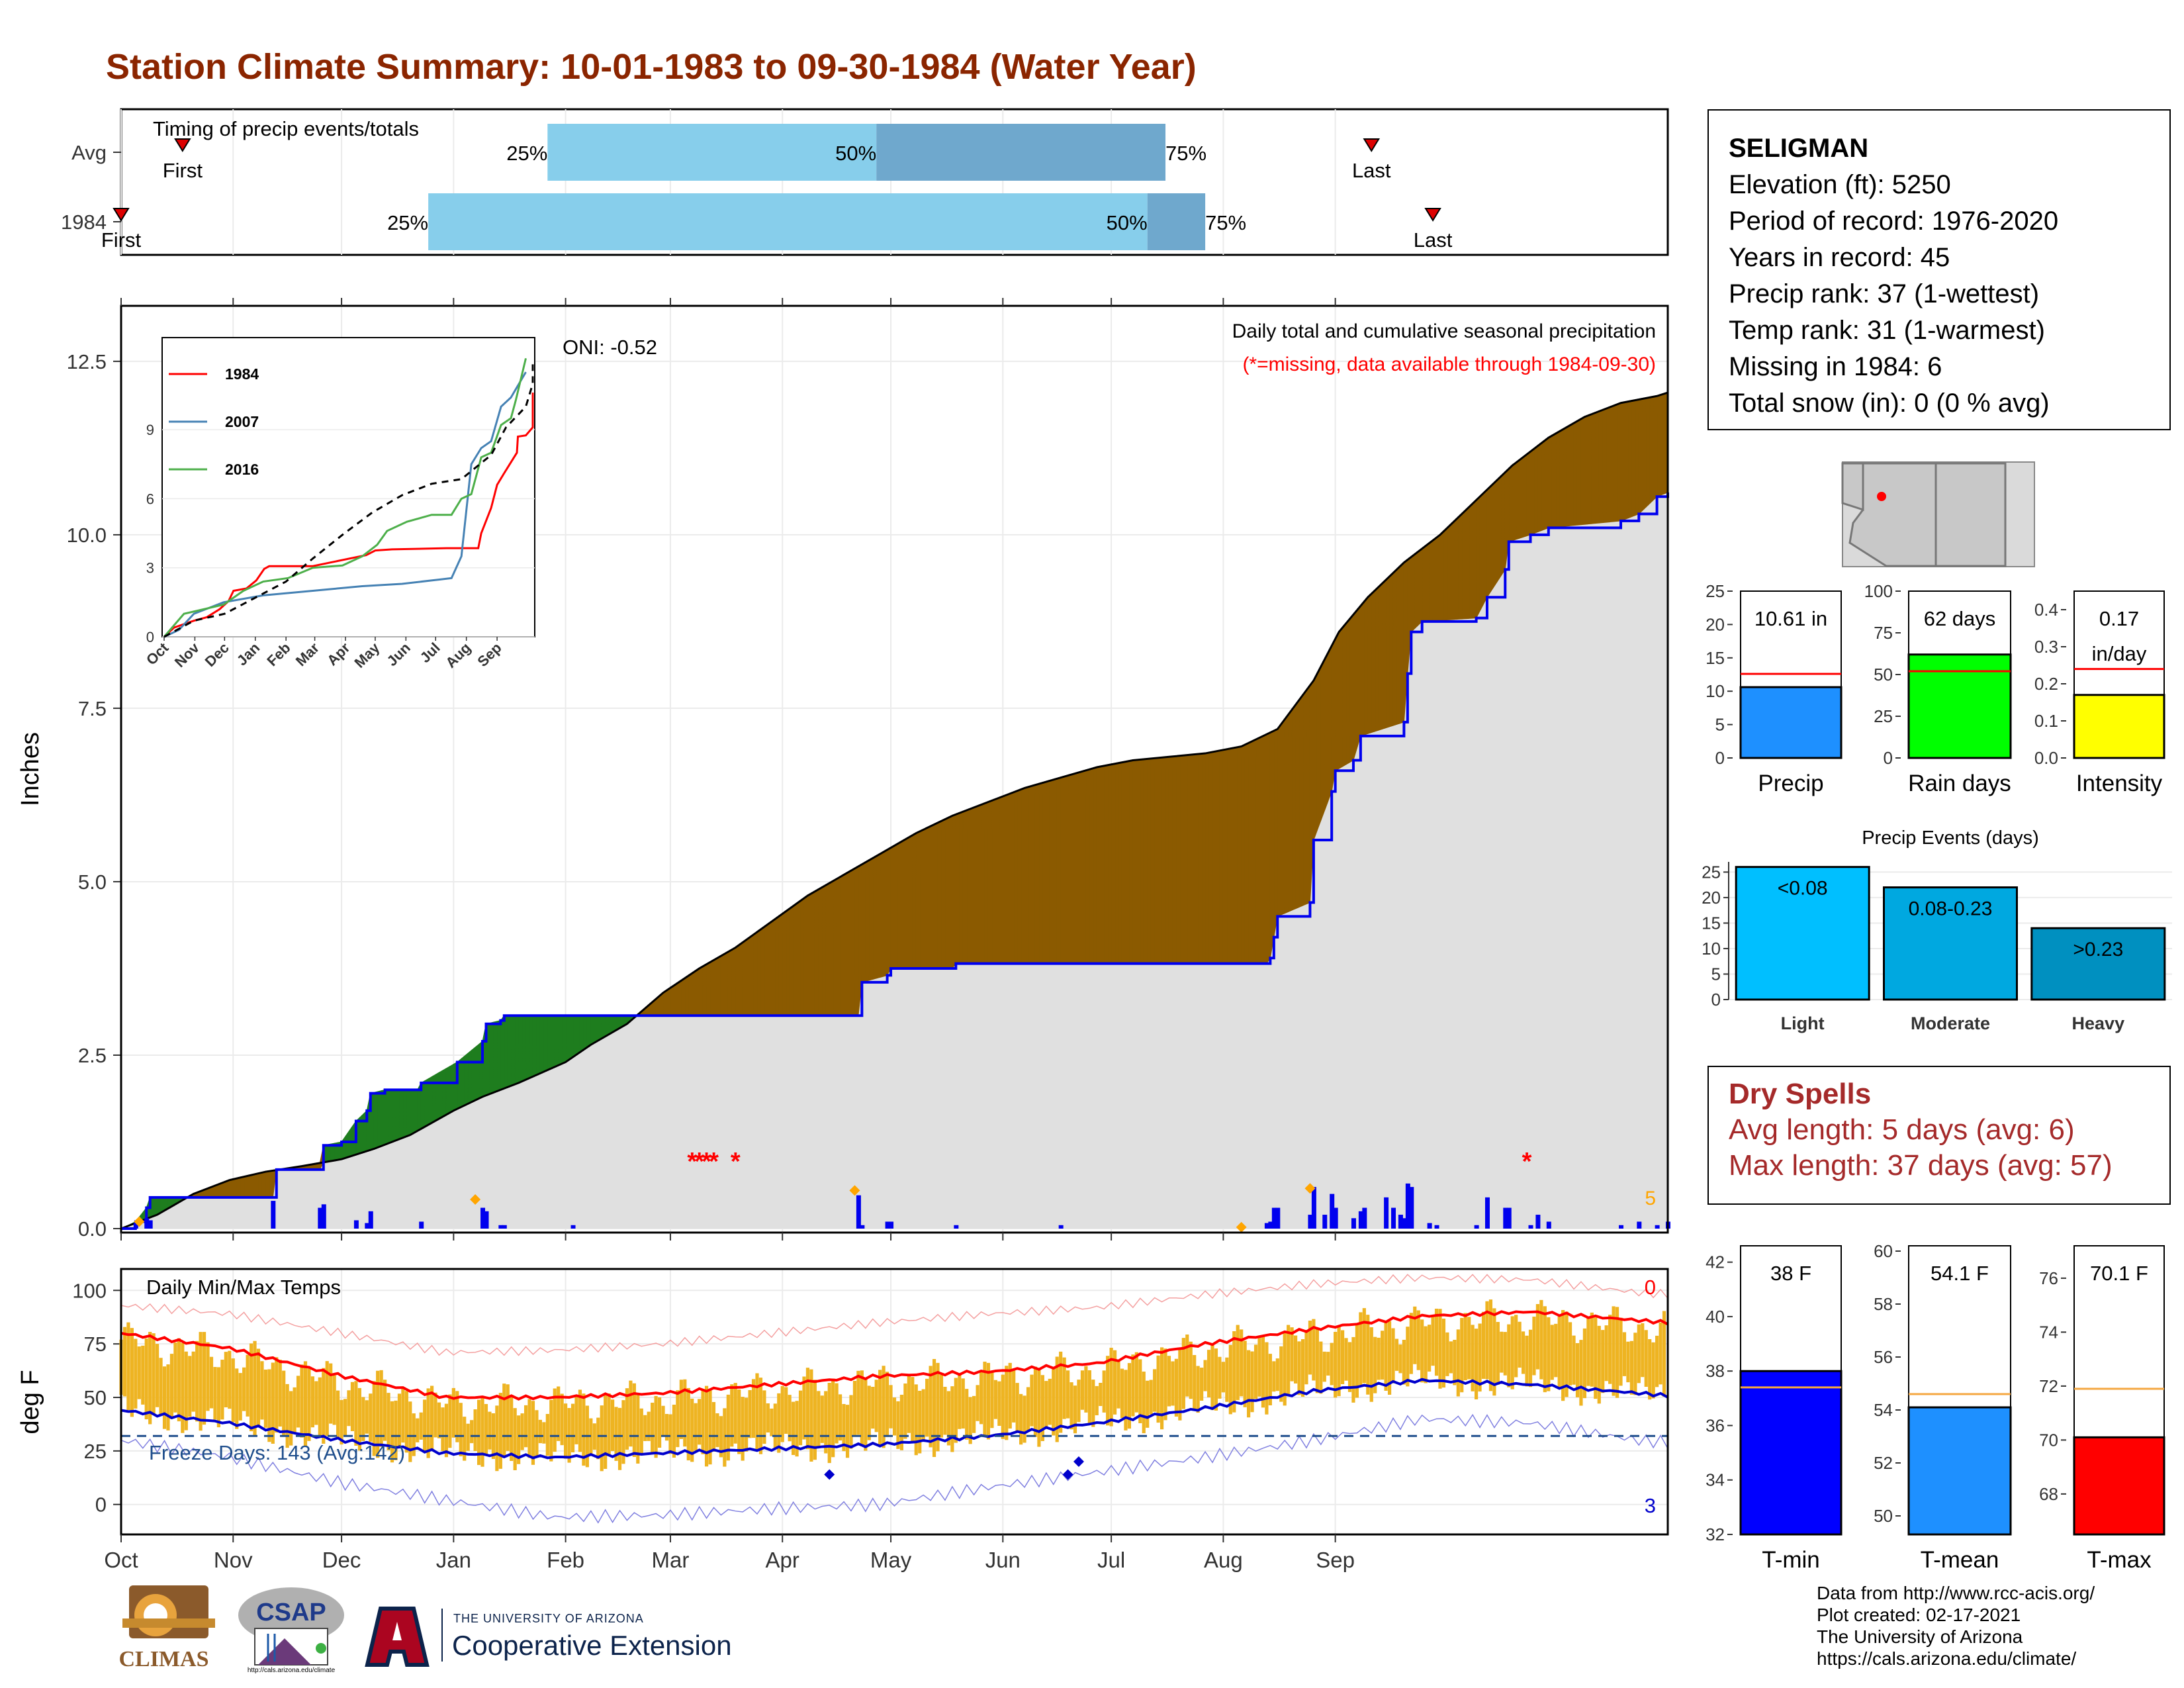  Describe the element at coordinates (1791, 1560) in the screenshot. I see `t-min-category-label: T-min` at that location.